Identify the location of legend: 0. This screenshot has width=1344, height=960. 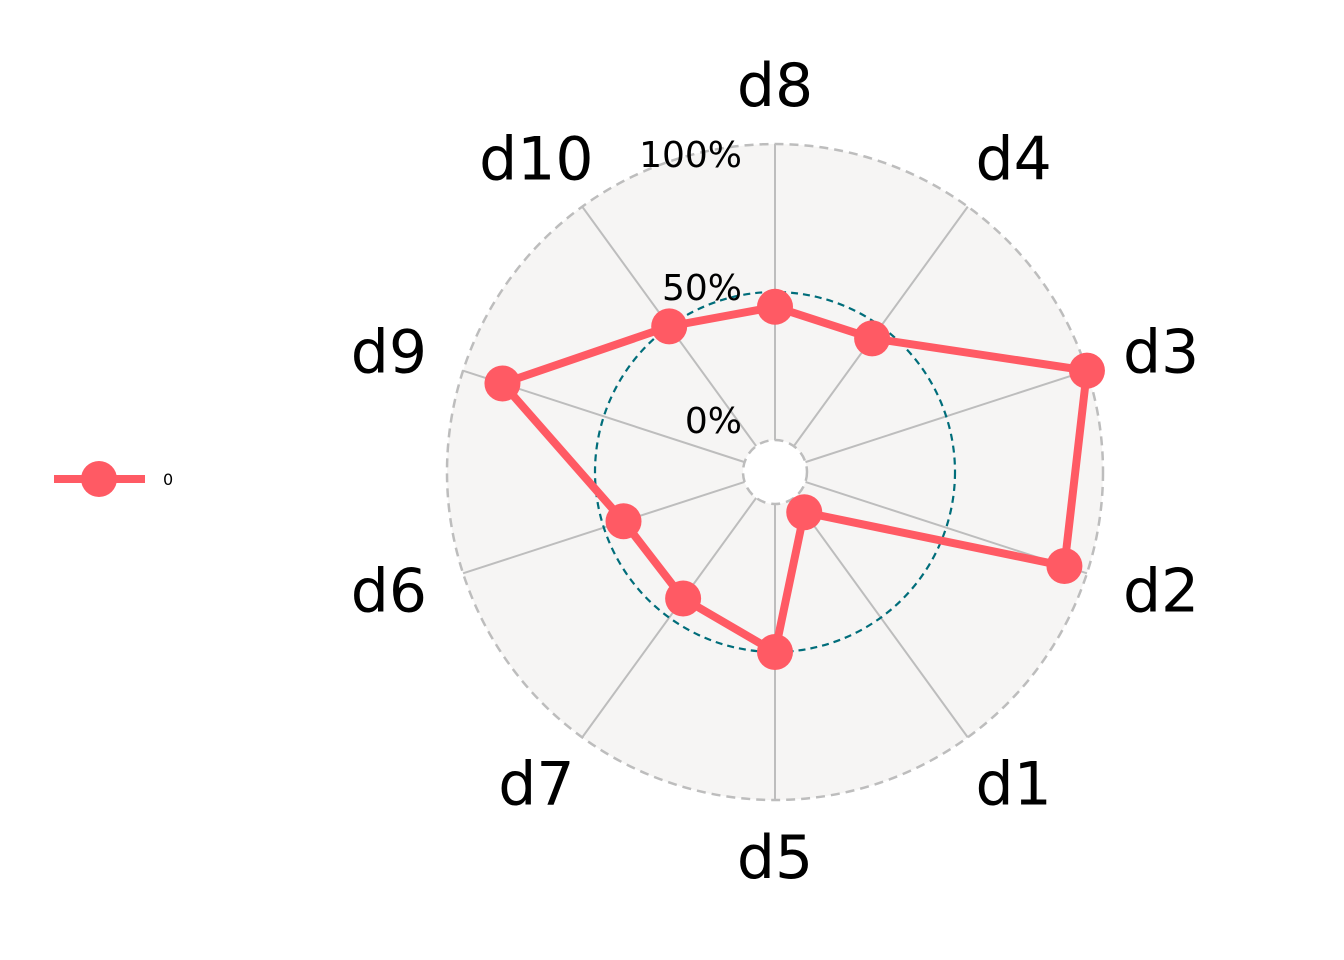
(113, 479).